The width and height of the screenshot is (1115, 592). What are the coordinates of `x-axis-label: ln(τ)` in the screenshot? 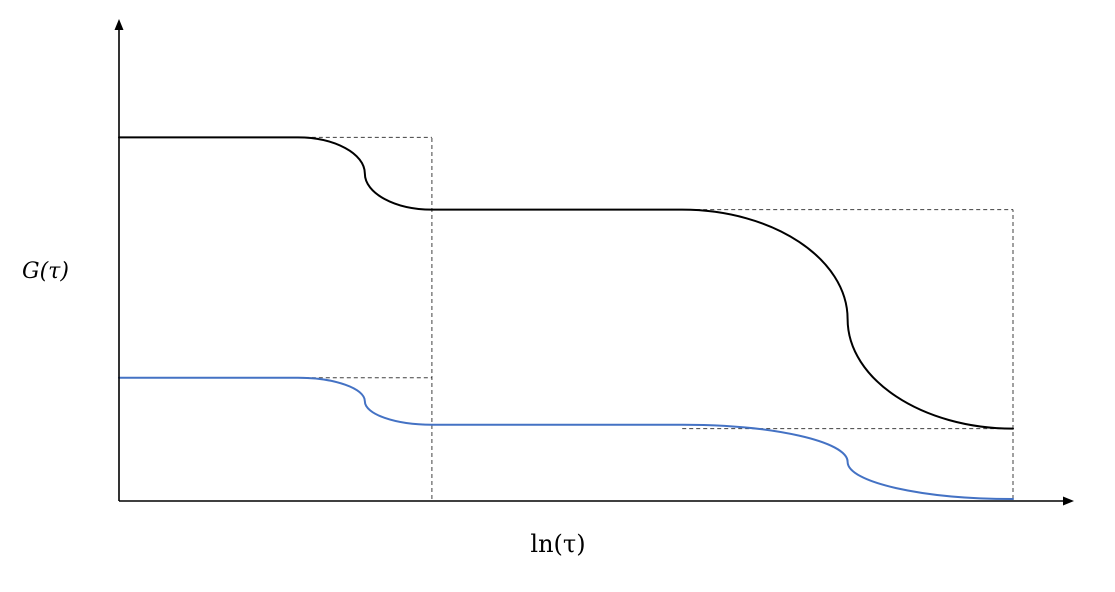 It's located at (557, 544).